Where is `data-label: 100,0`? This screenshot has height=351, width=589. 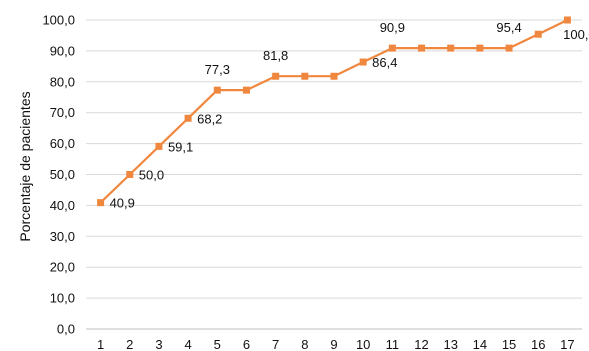
data-label: 100,0 is located at coordinates (576, 34).